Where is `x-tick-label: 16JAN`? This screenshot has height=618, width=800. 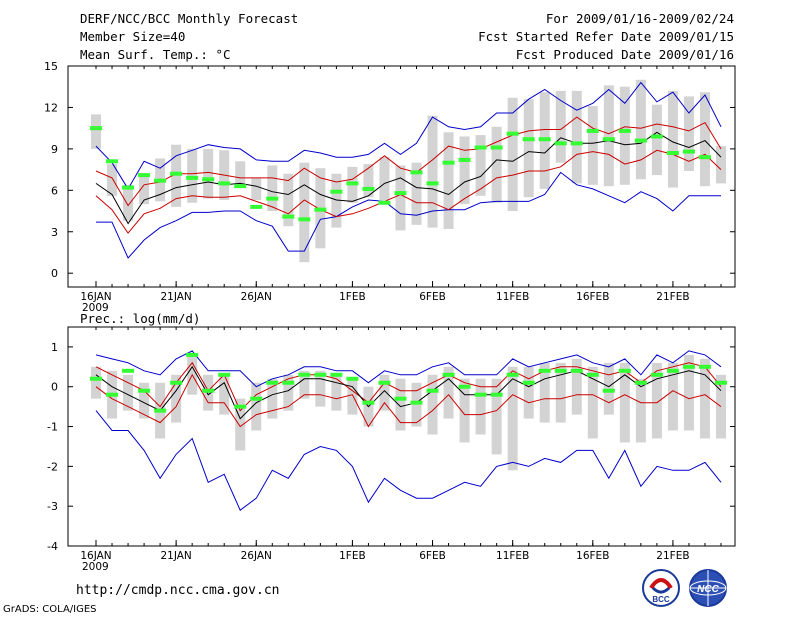 x-tick-label: 16JAN is located at coordinates (95, 556).